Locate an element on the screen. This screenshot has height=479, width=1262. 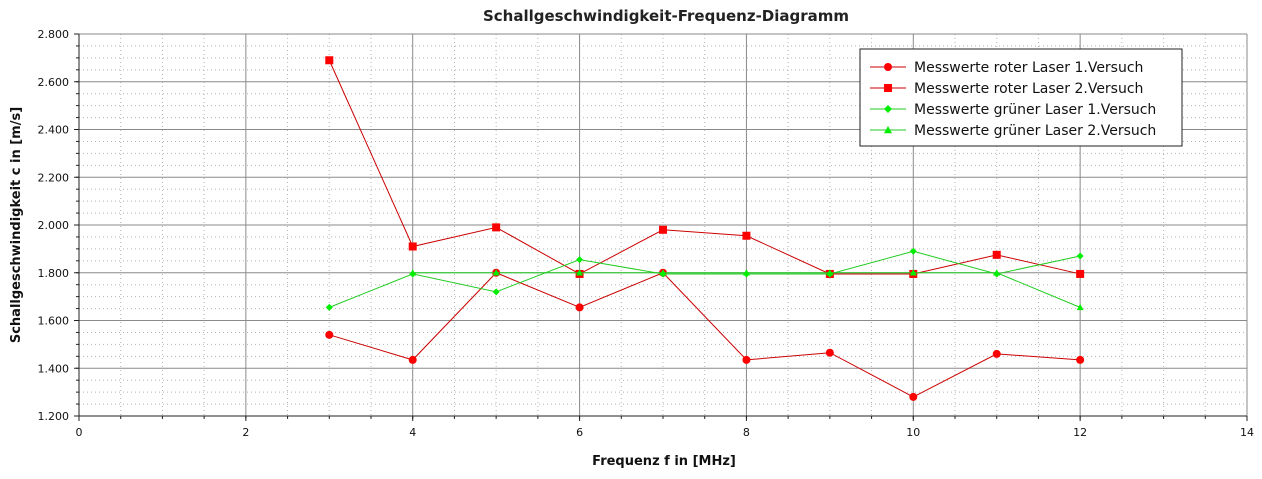
legend-label: Messwerte grüner Laser 1.Versuch is located at coordinates (1035, 110).